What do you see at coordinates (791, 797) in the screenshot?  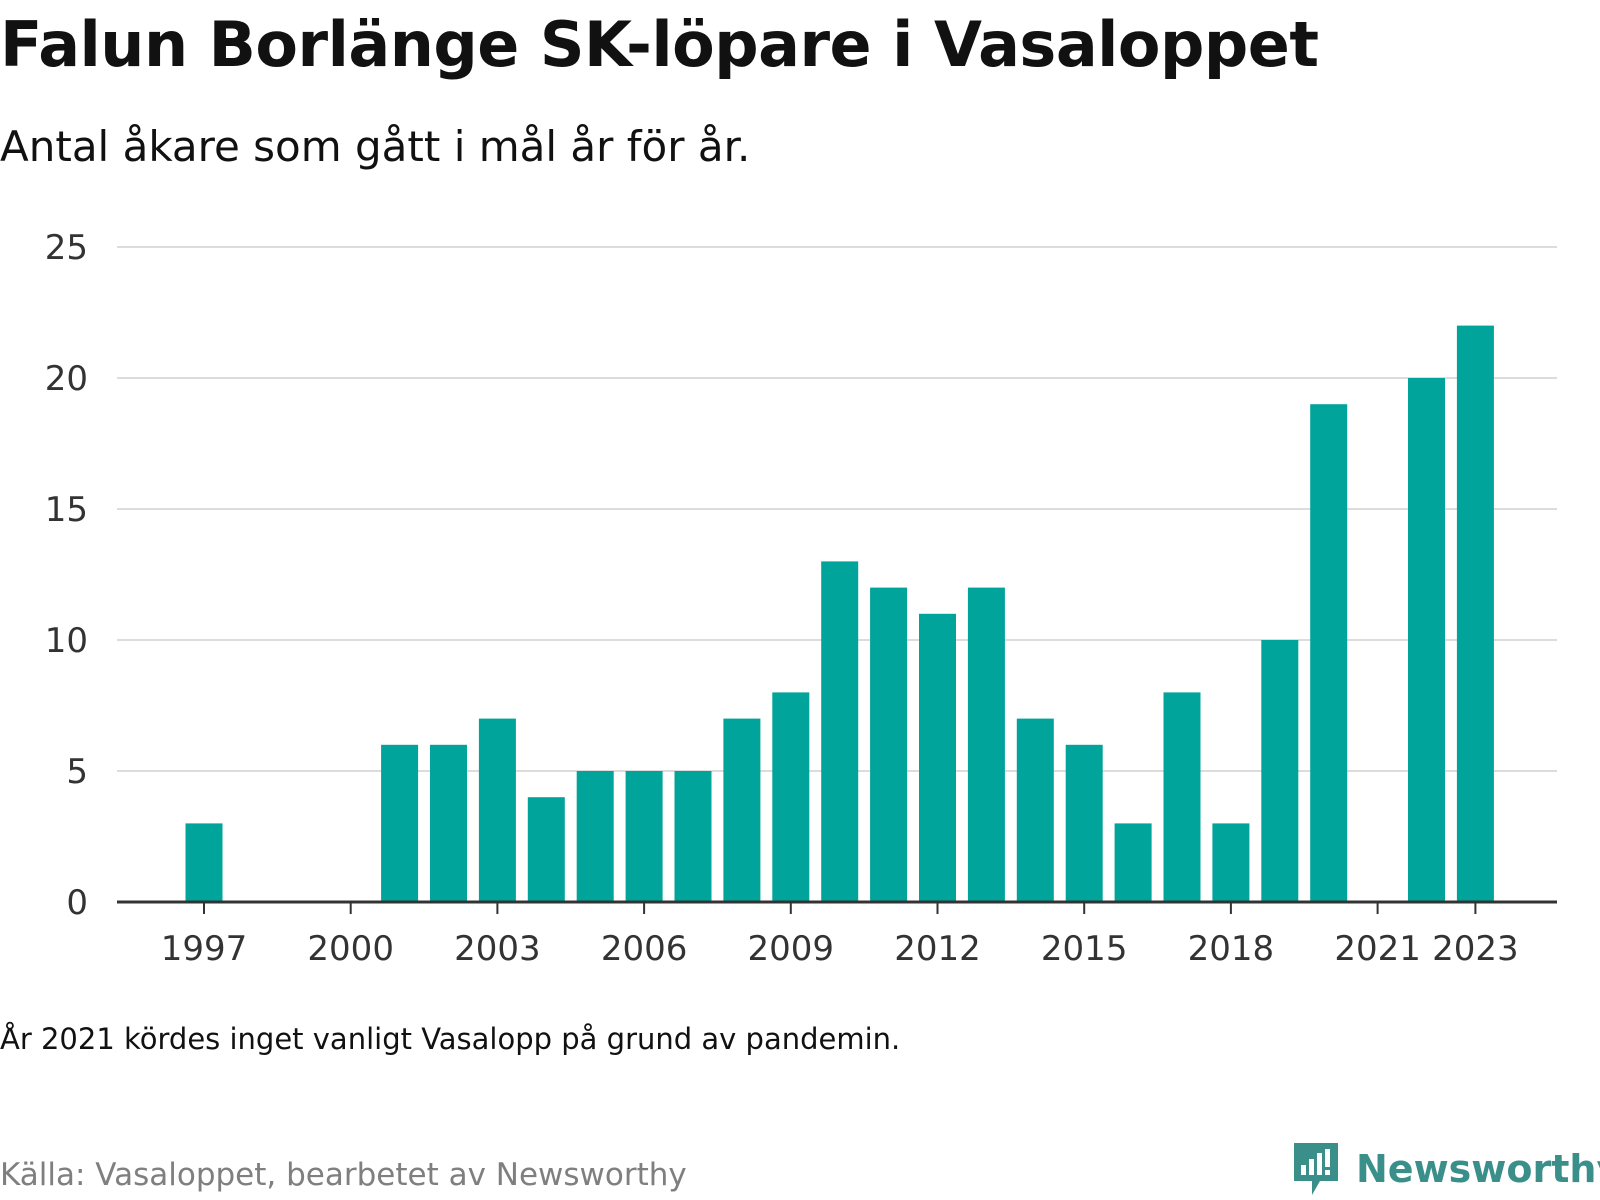 I see `bar-2009` at bounding box center [791, 797].